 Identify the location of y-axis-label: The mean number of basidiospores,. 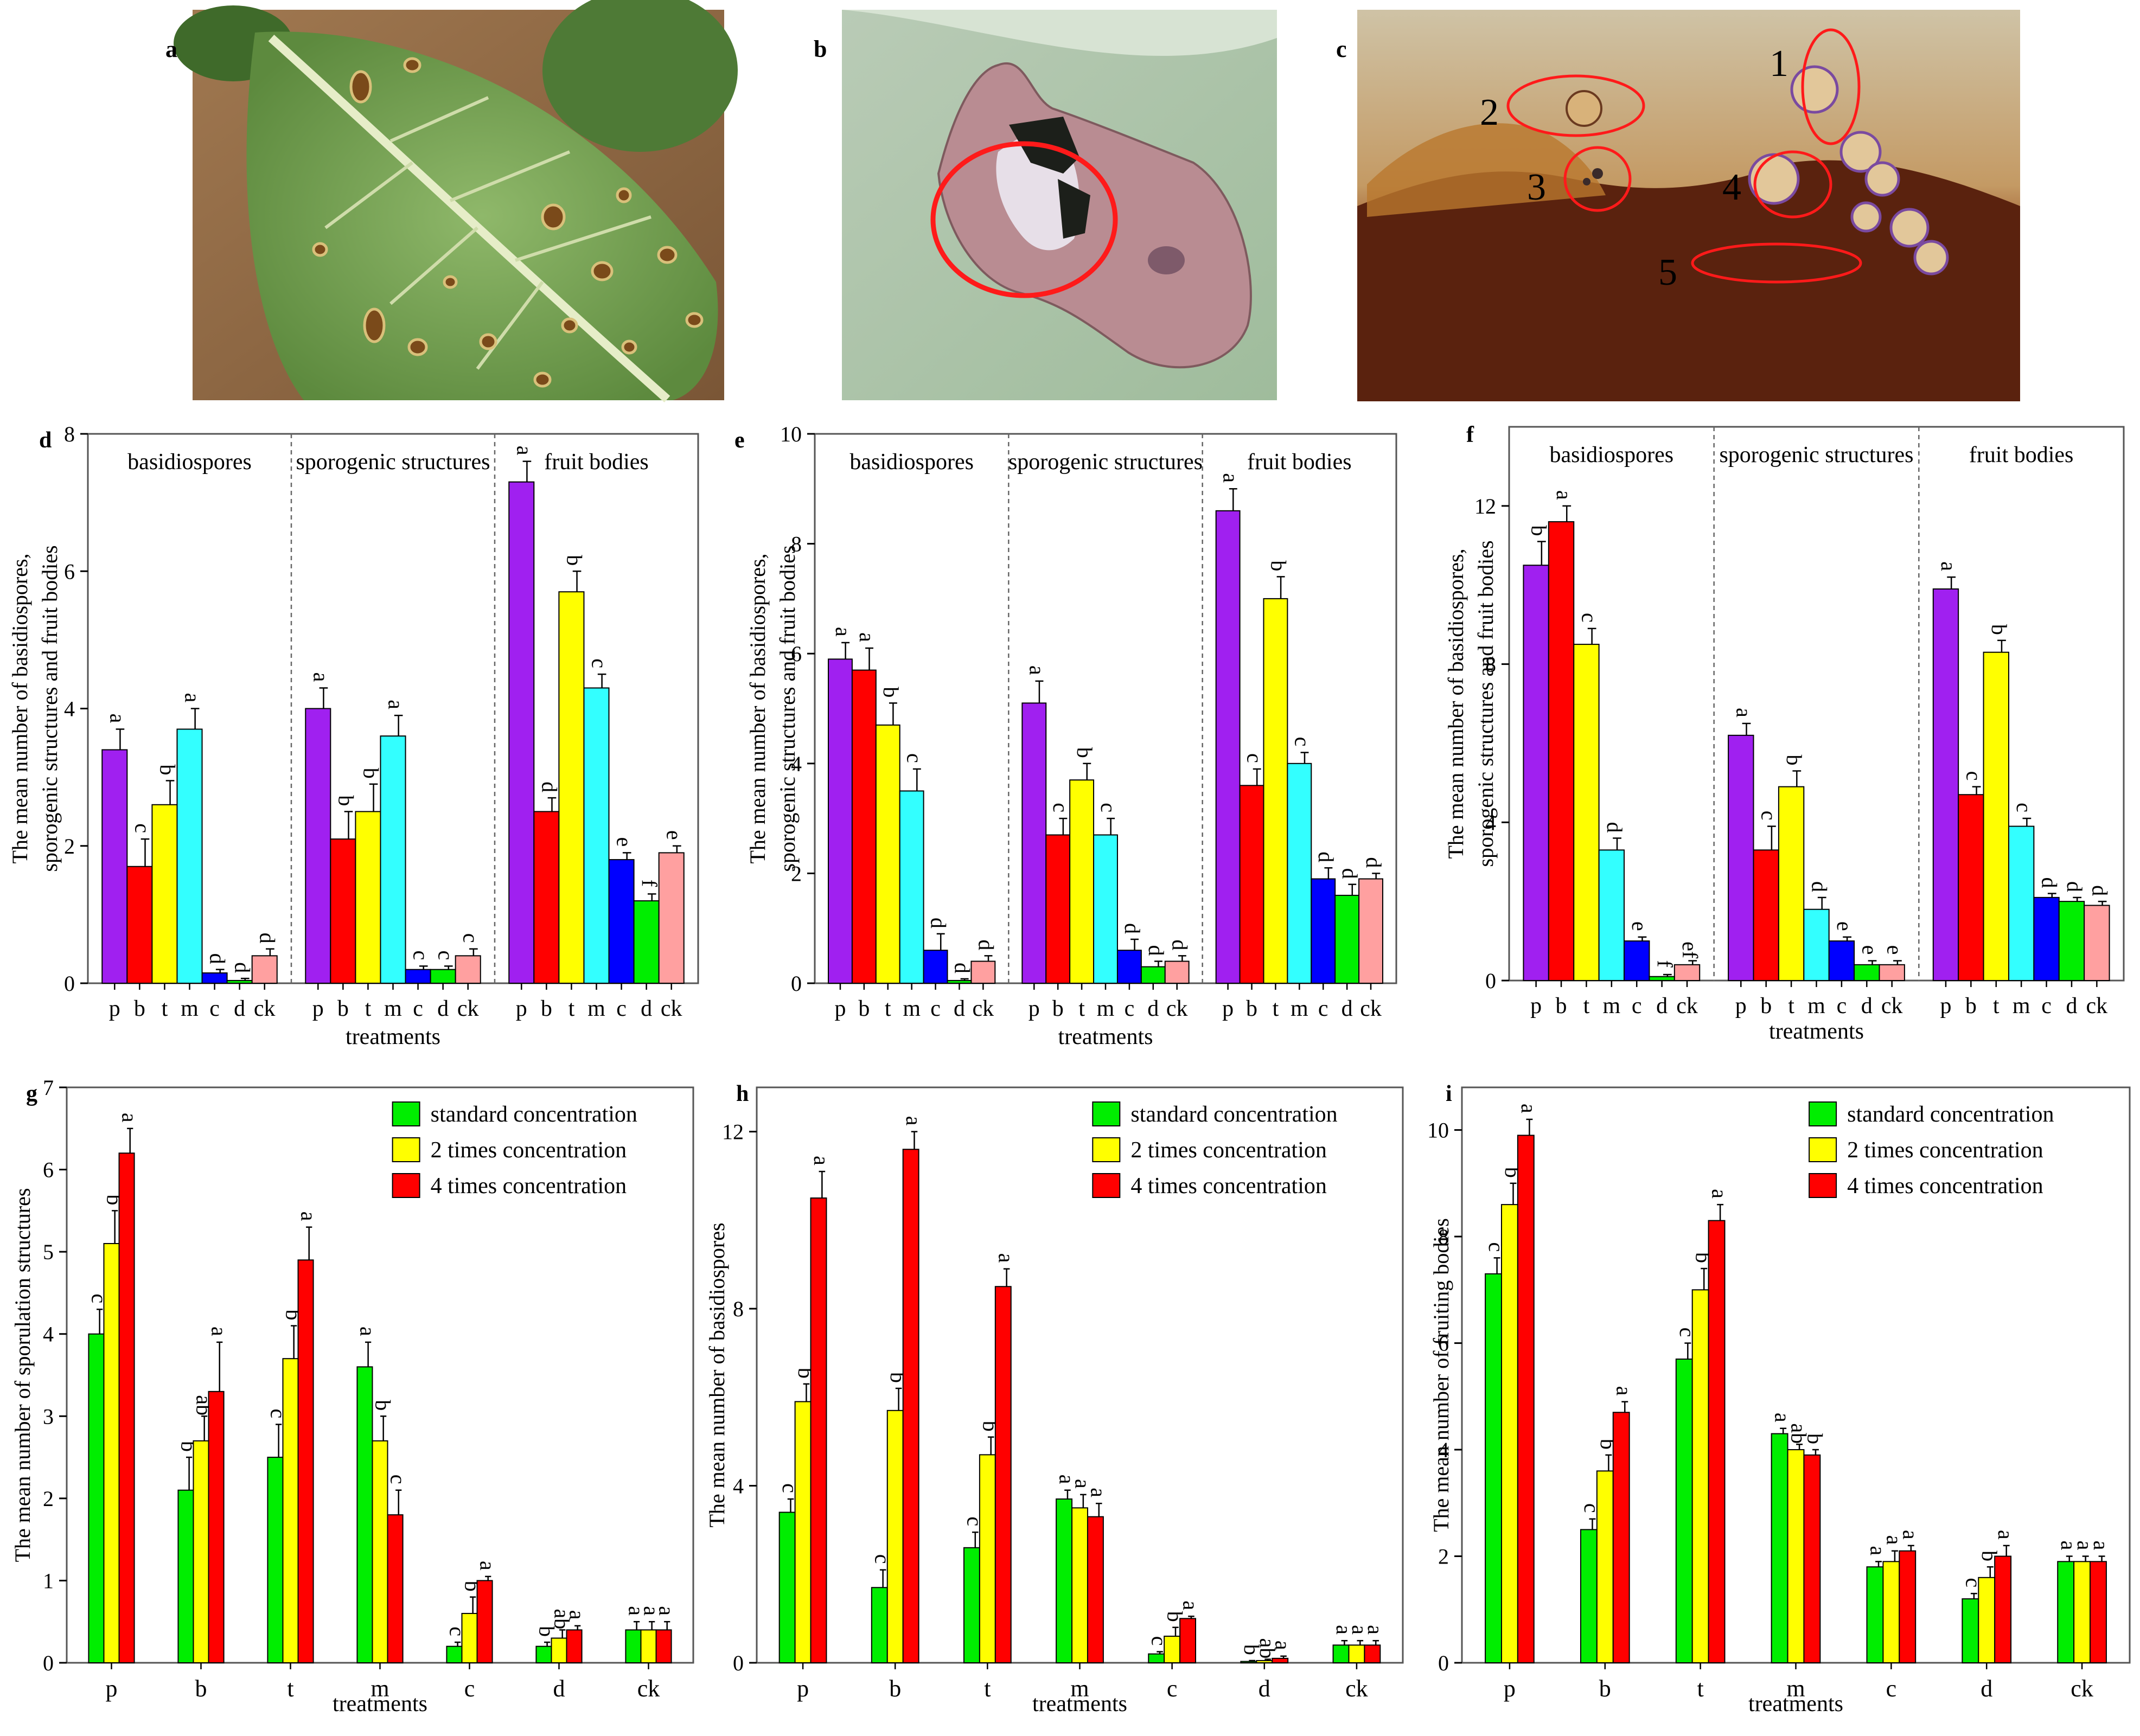
(20, 708).